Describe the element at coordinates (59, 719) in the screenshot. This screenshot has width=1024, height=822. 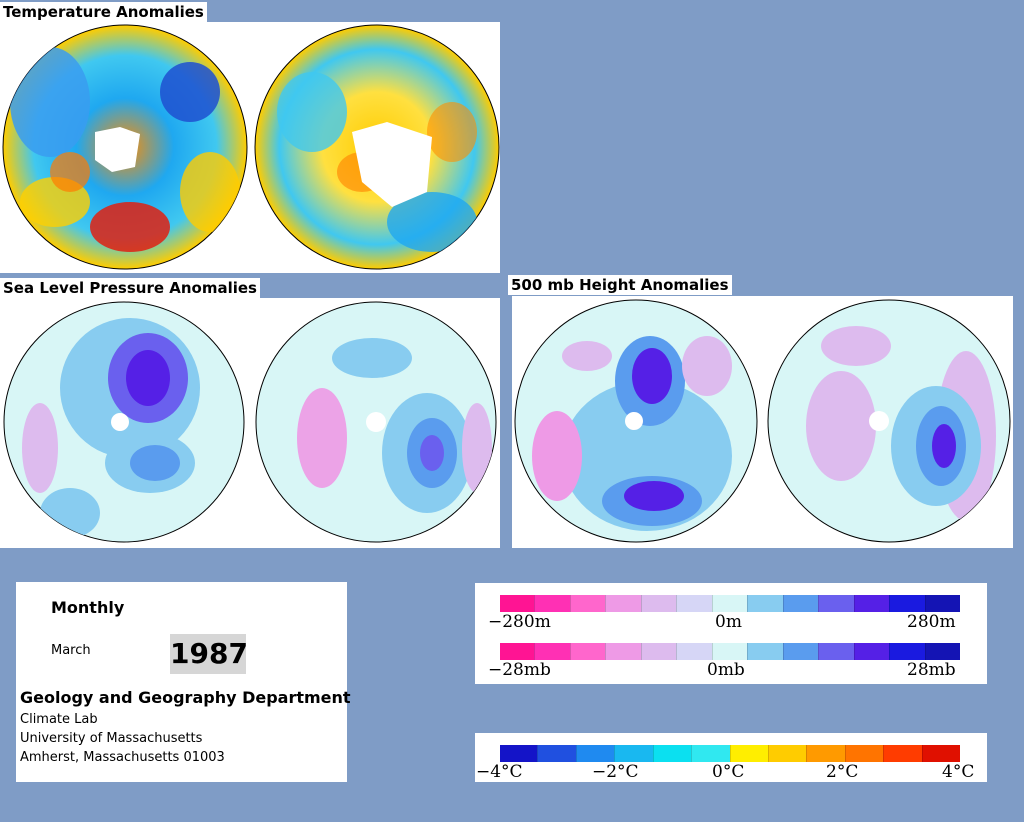
I see `address-line-1: Climate Lab` at that location.